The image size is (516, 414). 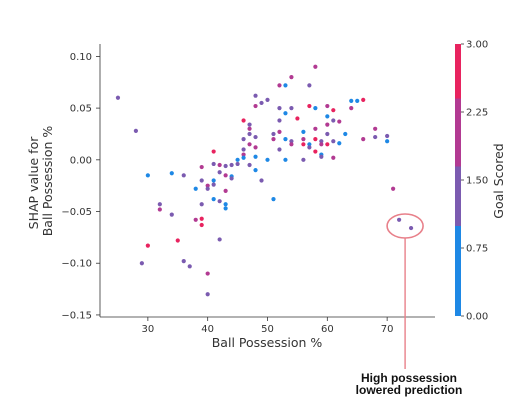 What do you see at coordinates (81, 160) in the screenshot?
I see `y-tick-label: 0.00` at bounding box center [81, 160].